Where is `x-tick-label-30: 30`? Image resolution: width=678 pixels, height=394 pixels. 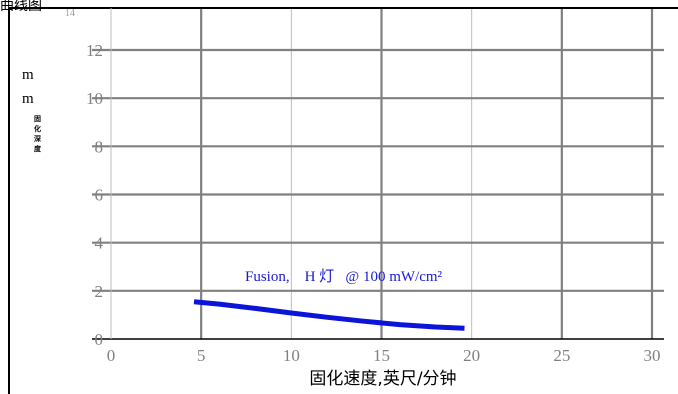
x-tick-label-30: 30 is located at coordinates (652, 355).